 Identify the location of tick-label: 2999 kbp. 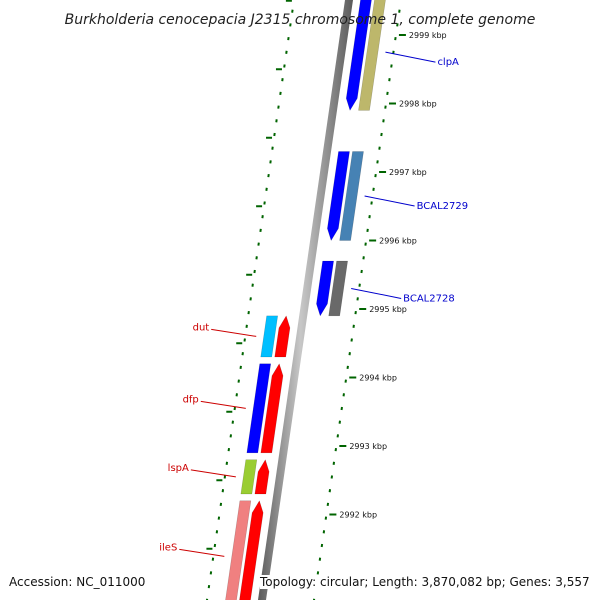
(428, 35).